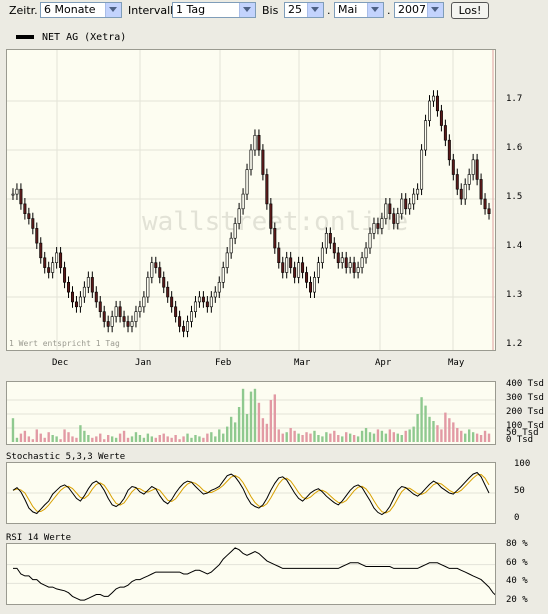  What do you see at coordinates (84, 37) in the screenshot?
I see `legend-label: NET AG (Xetra)` at bounding box center [84, 37].